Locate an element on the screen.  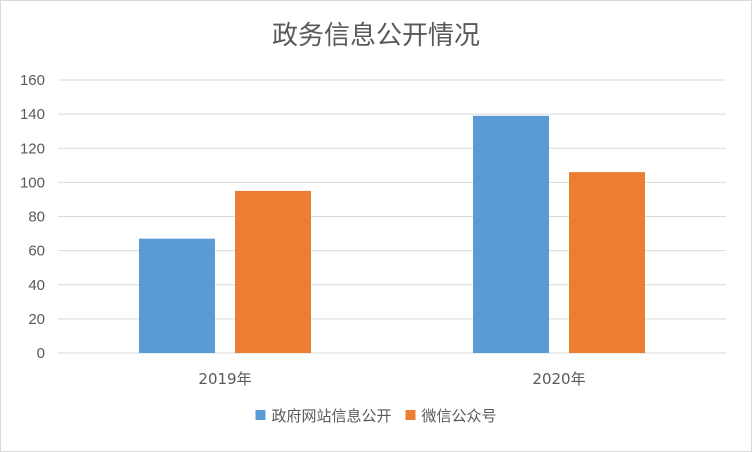
x-tick-label: 2019年 is located at coordinates (224, 379).